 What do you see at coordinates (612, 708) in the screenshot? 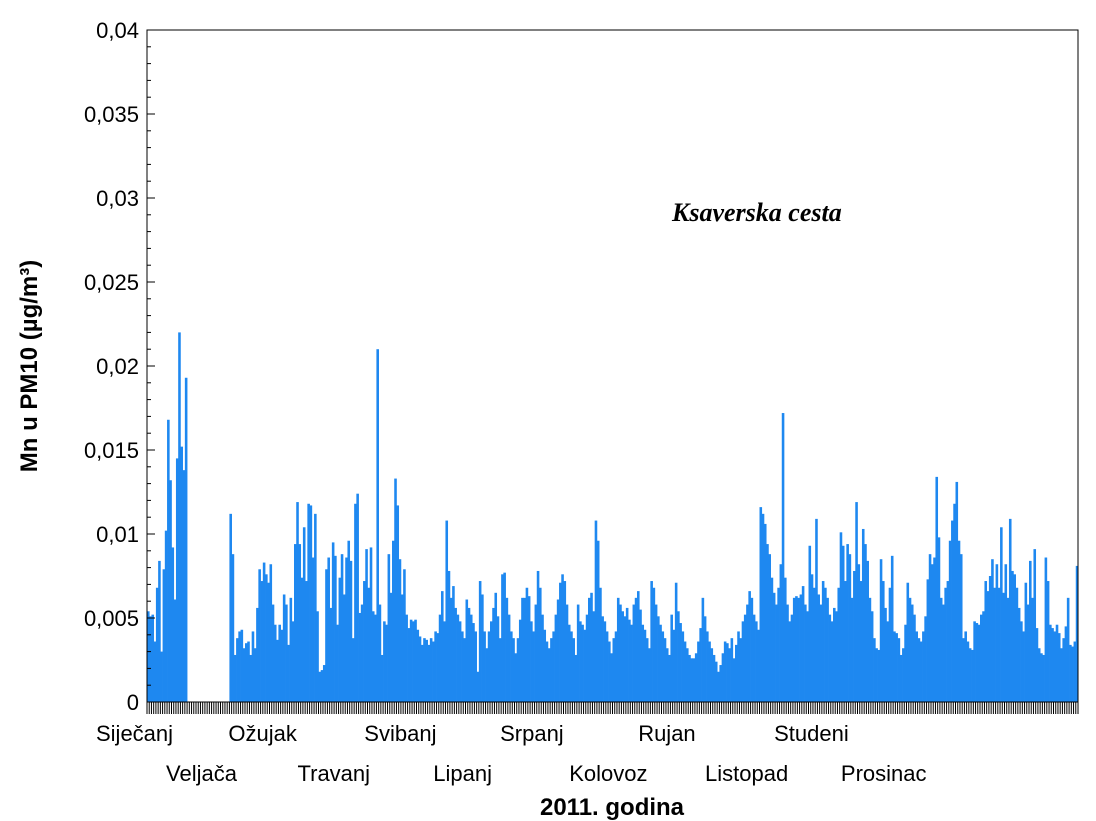
I see `x-ticks` at bounding box center [612, 708].